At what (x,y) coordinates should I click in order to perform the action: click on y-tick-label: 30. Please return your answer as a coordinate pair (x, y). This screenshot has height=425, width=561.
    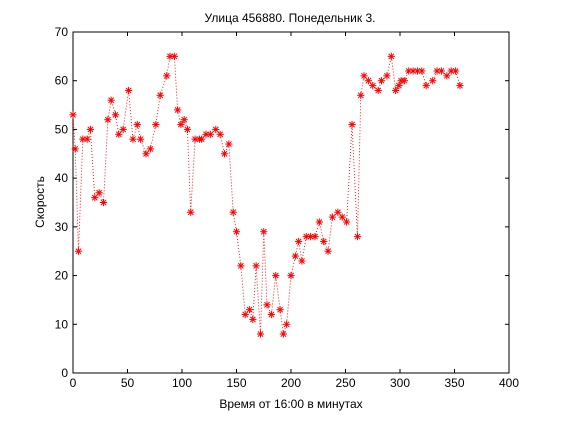
    Looking at the image, I should click on (62, 227).